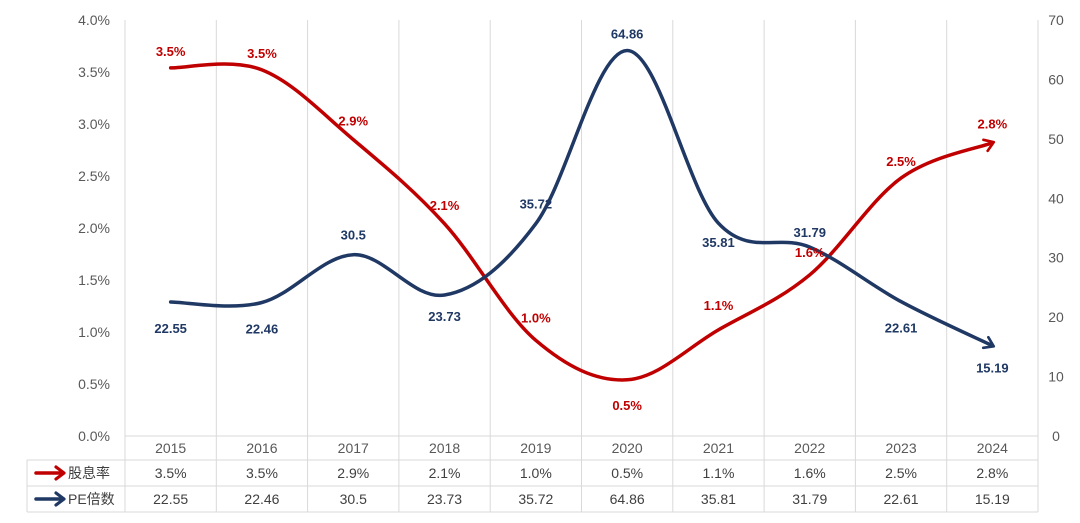  What do you see at coordinates (992, 368) in the screenshot?
I see `data-label-pe-ratio: 15.19` at bounding box center [992, 368].